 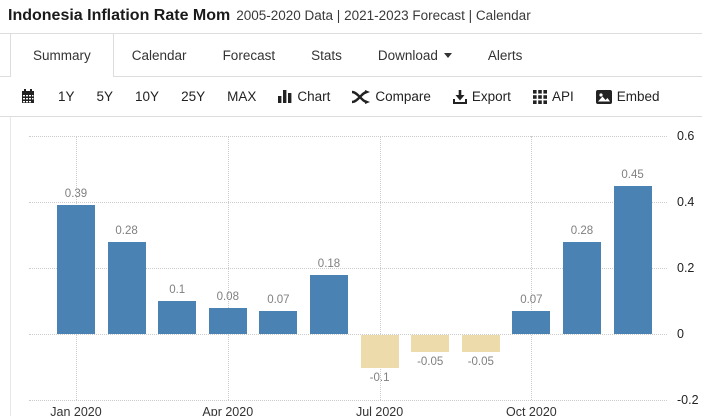 I want to click on bar-value-label: 0.1, so click(x=177, y=290).